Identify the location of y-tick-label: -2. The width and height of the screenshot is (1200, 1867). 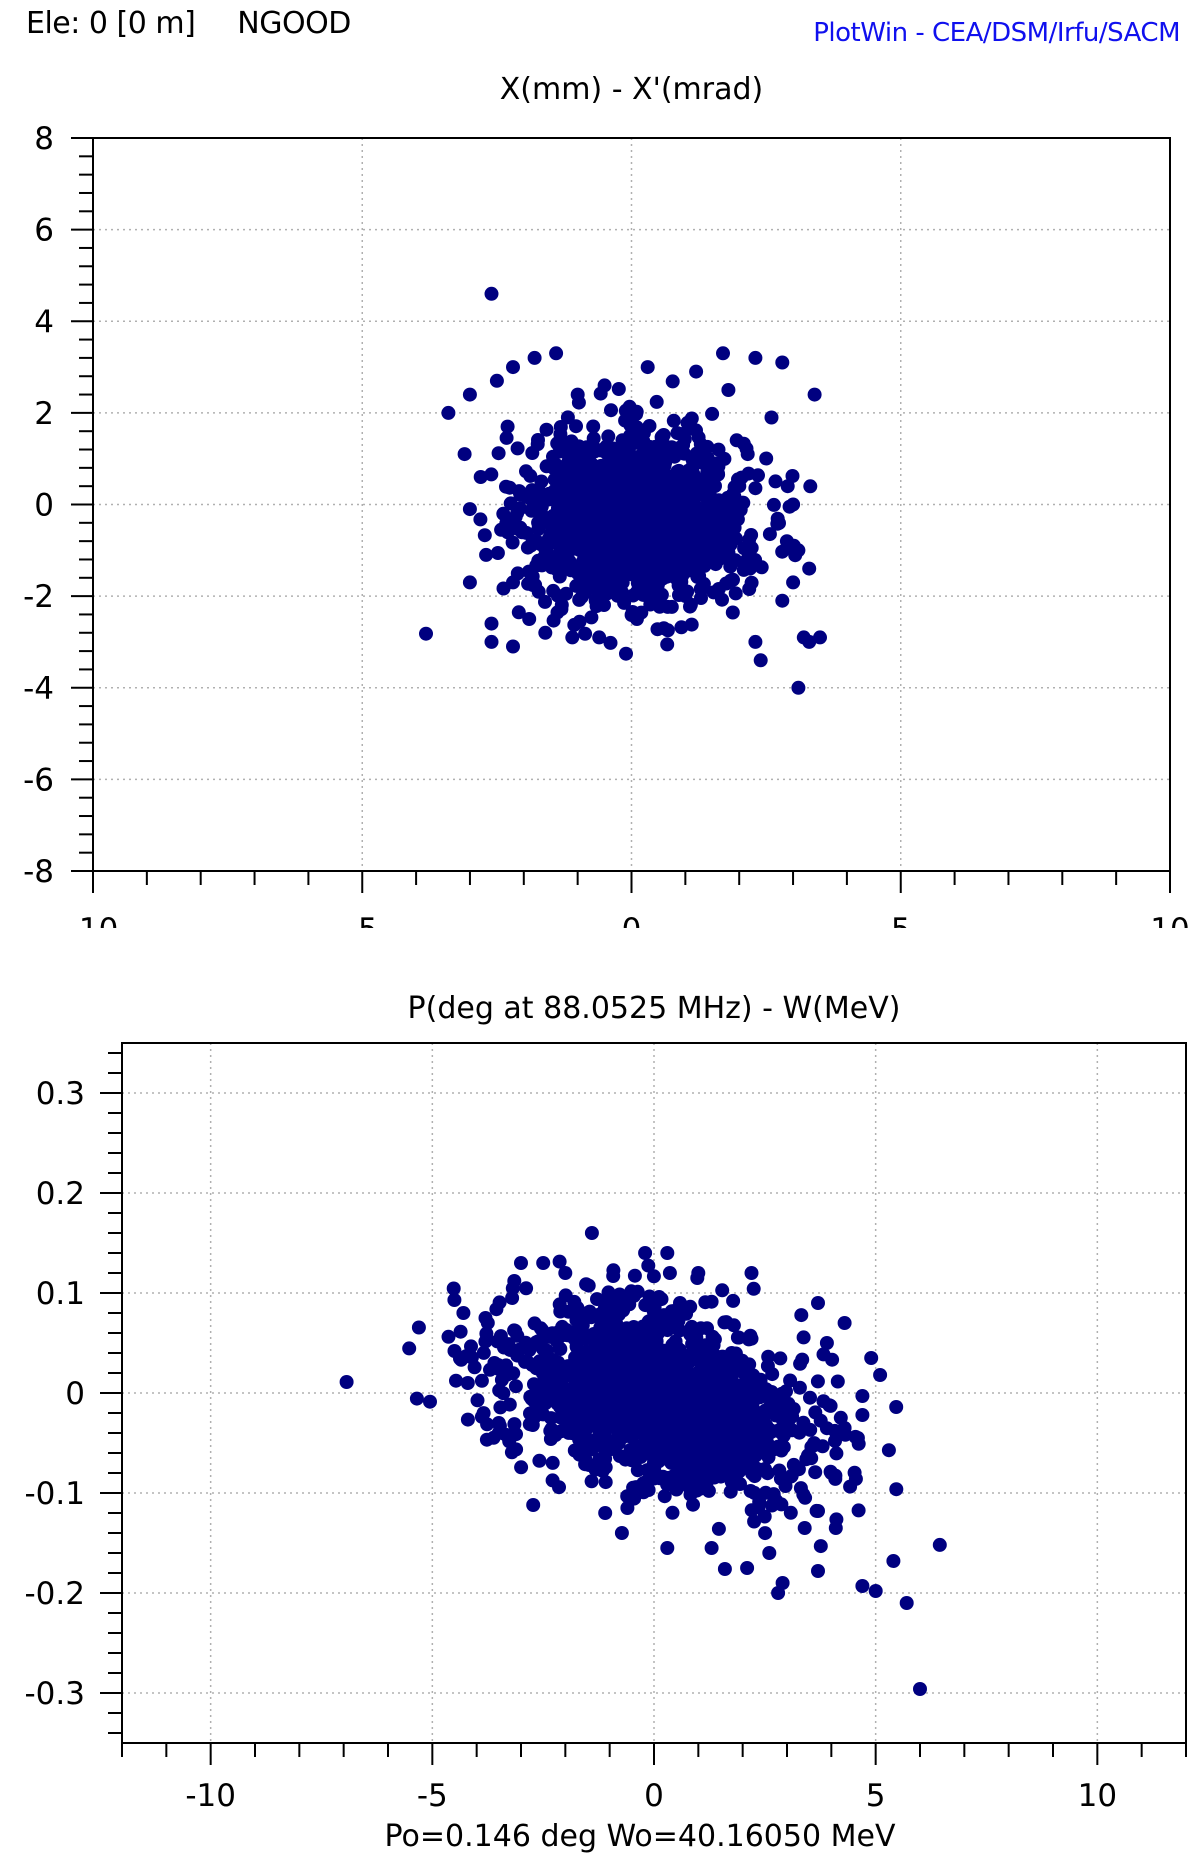
(38, 597).